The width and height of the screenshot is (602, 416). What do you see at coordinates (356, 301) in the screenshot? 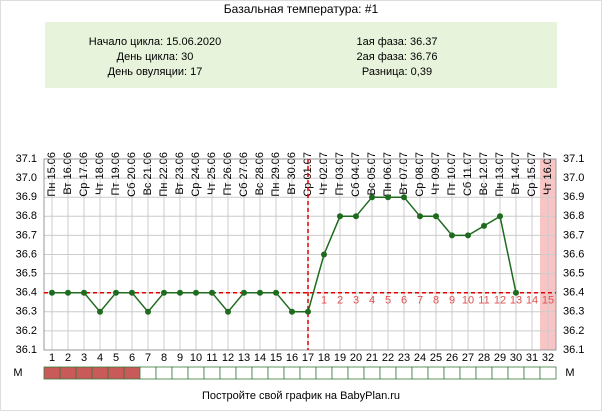
I see `phase-day-label: 3` at bounding box center [356, 301].